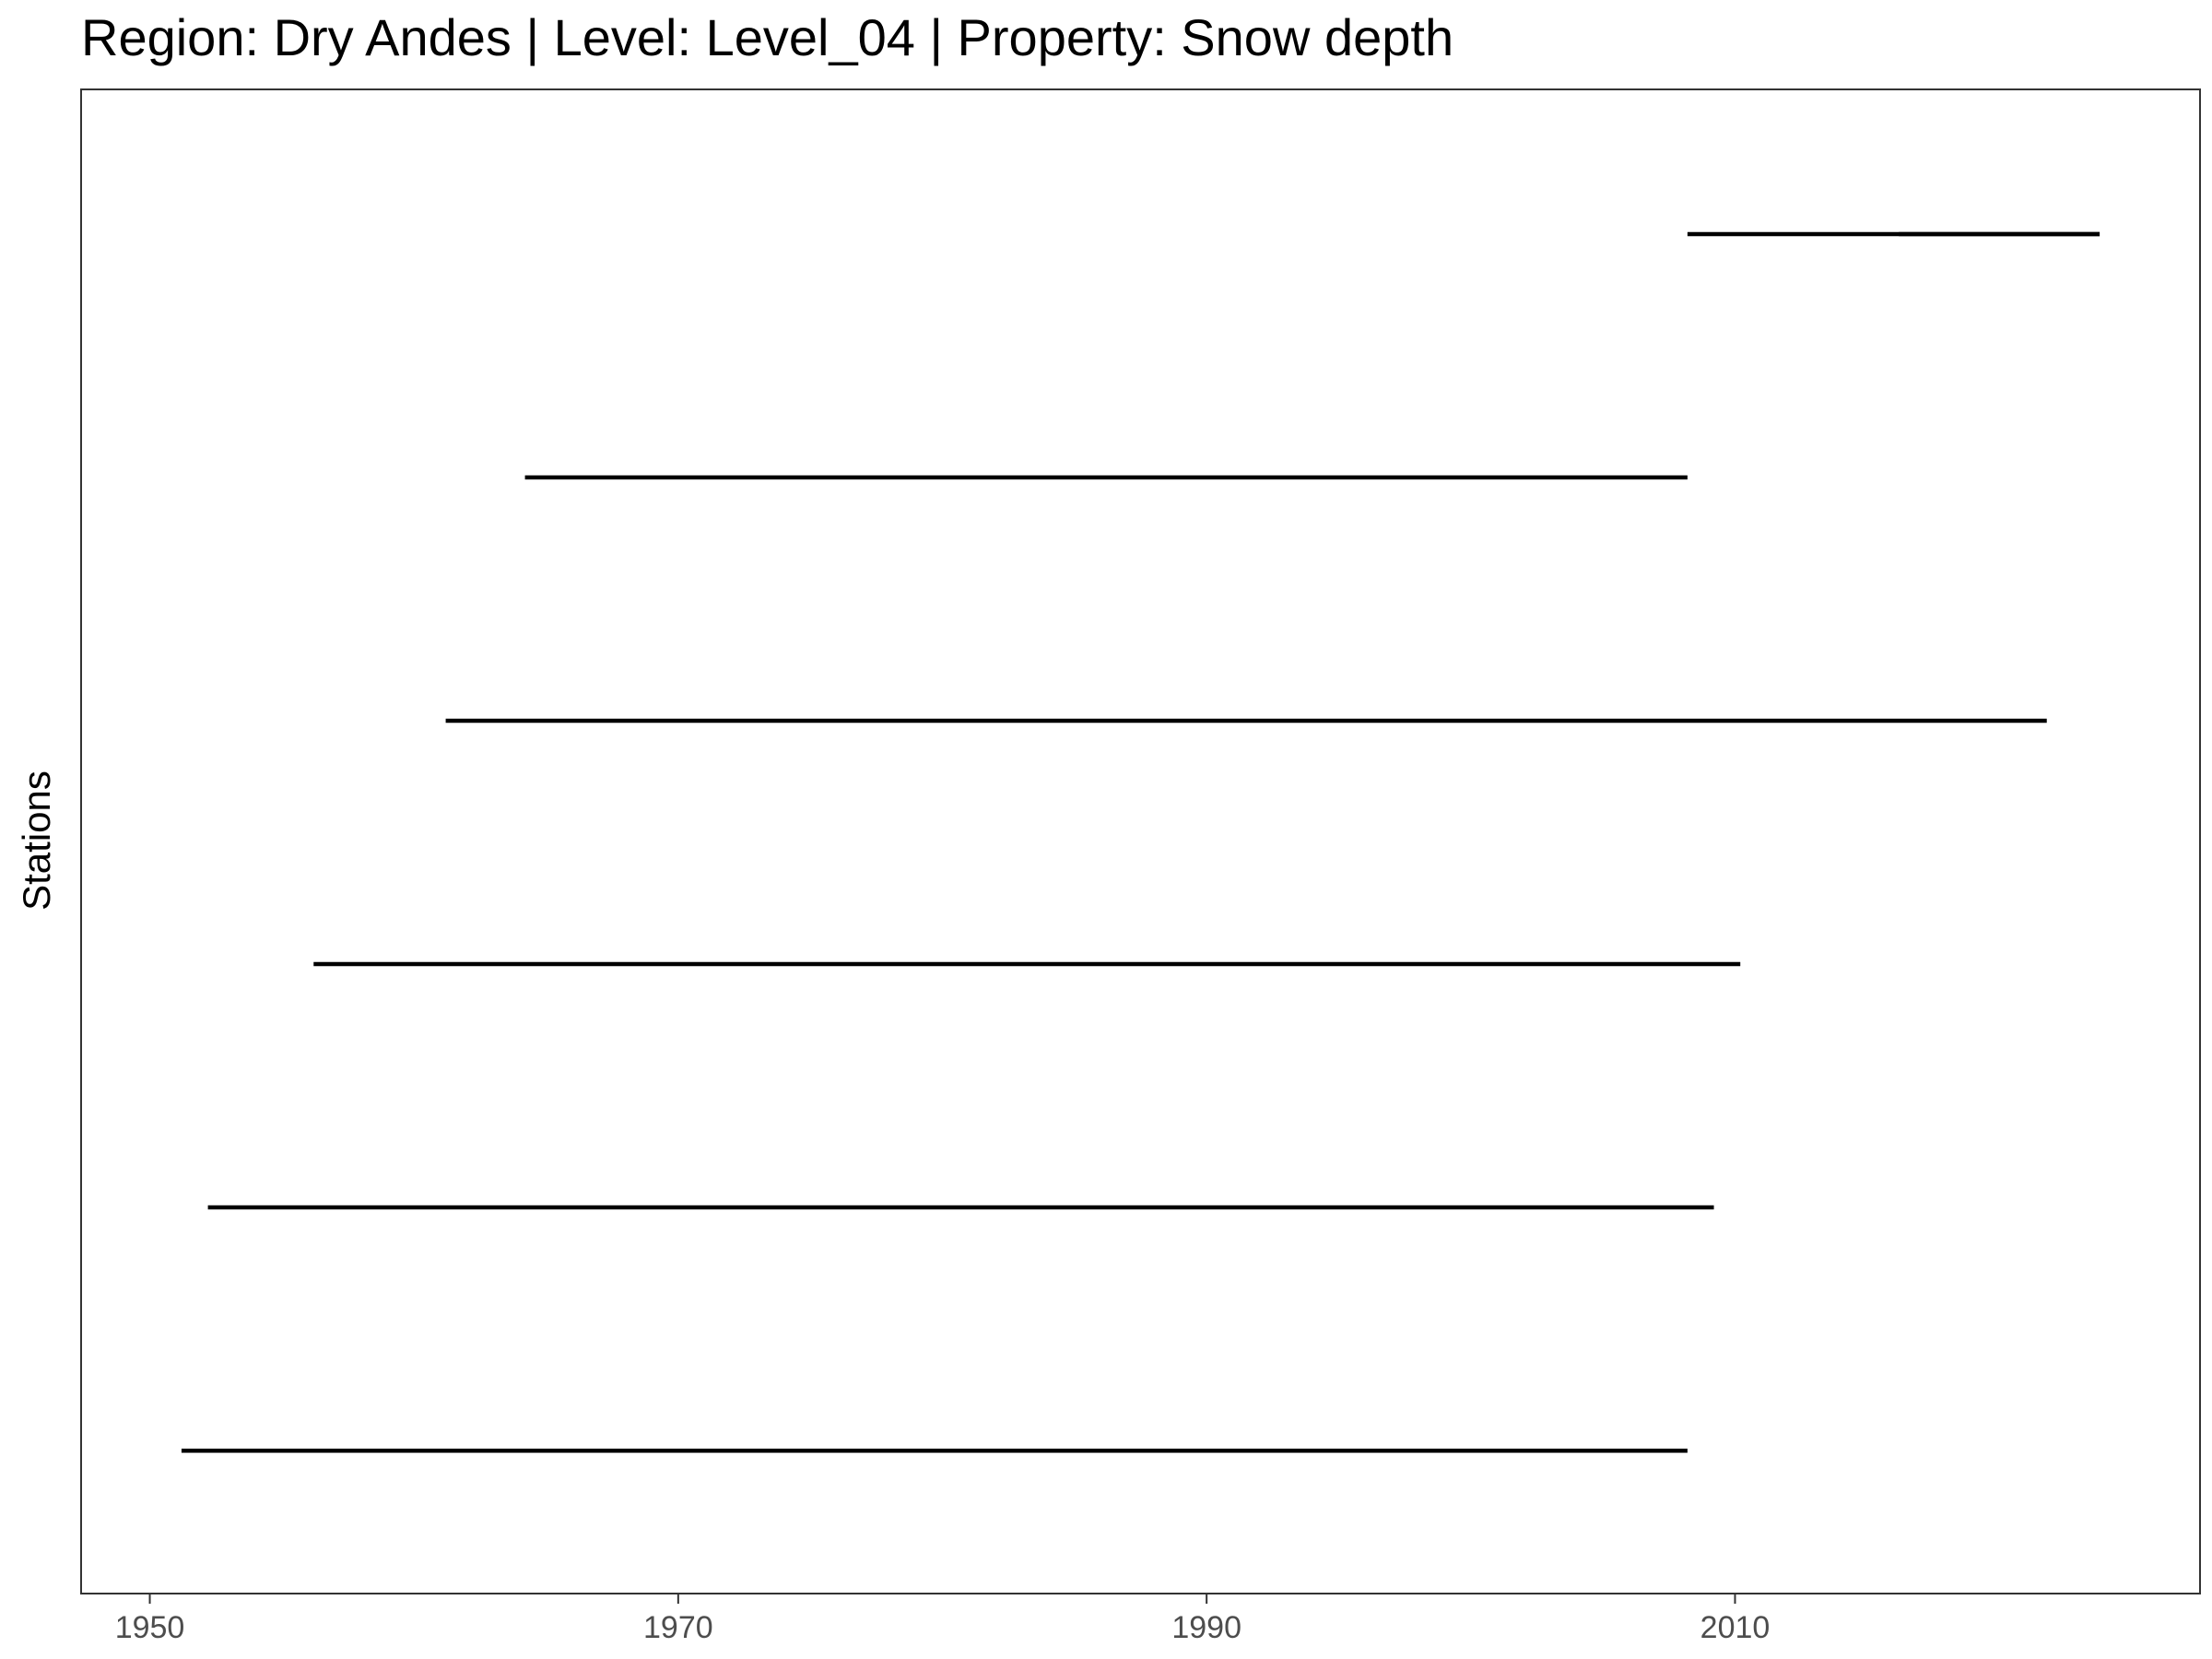 This screenshot has height=1659, width=2212. Describe the element at coordinates (943, 1619) in the screenshot. I see `x-axis: 1950 1970 1990 2010` at that location.